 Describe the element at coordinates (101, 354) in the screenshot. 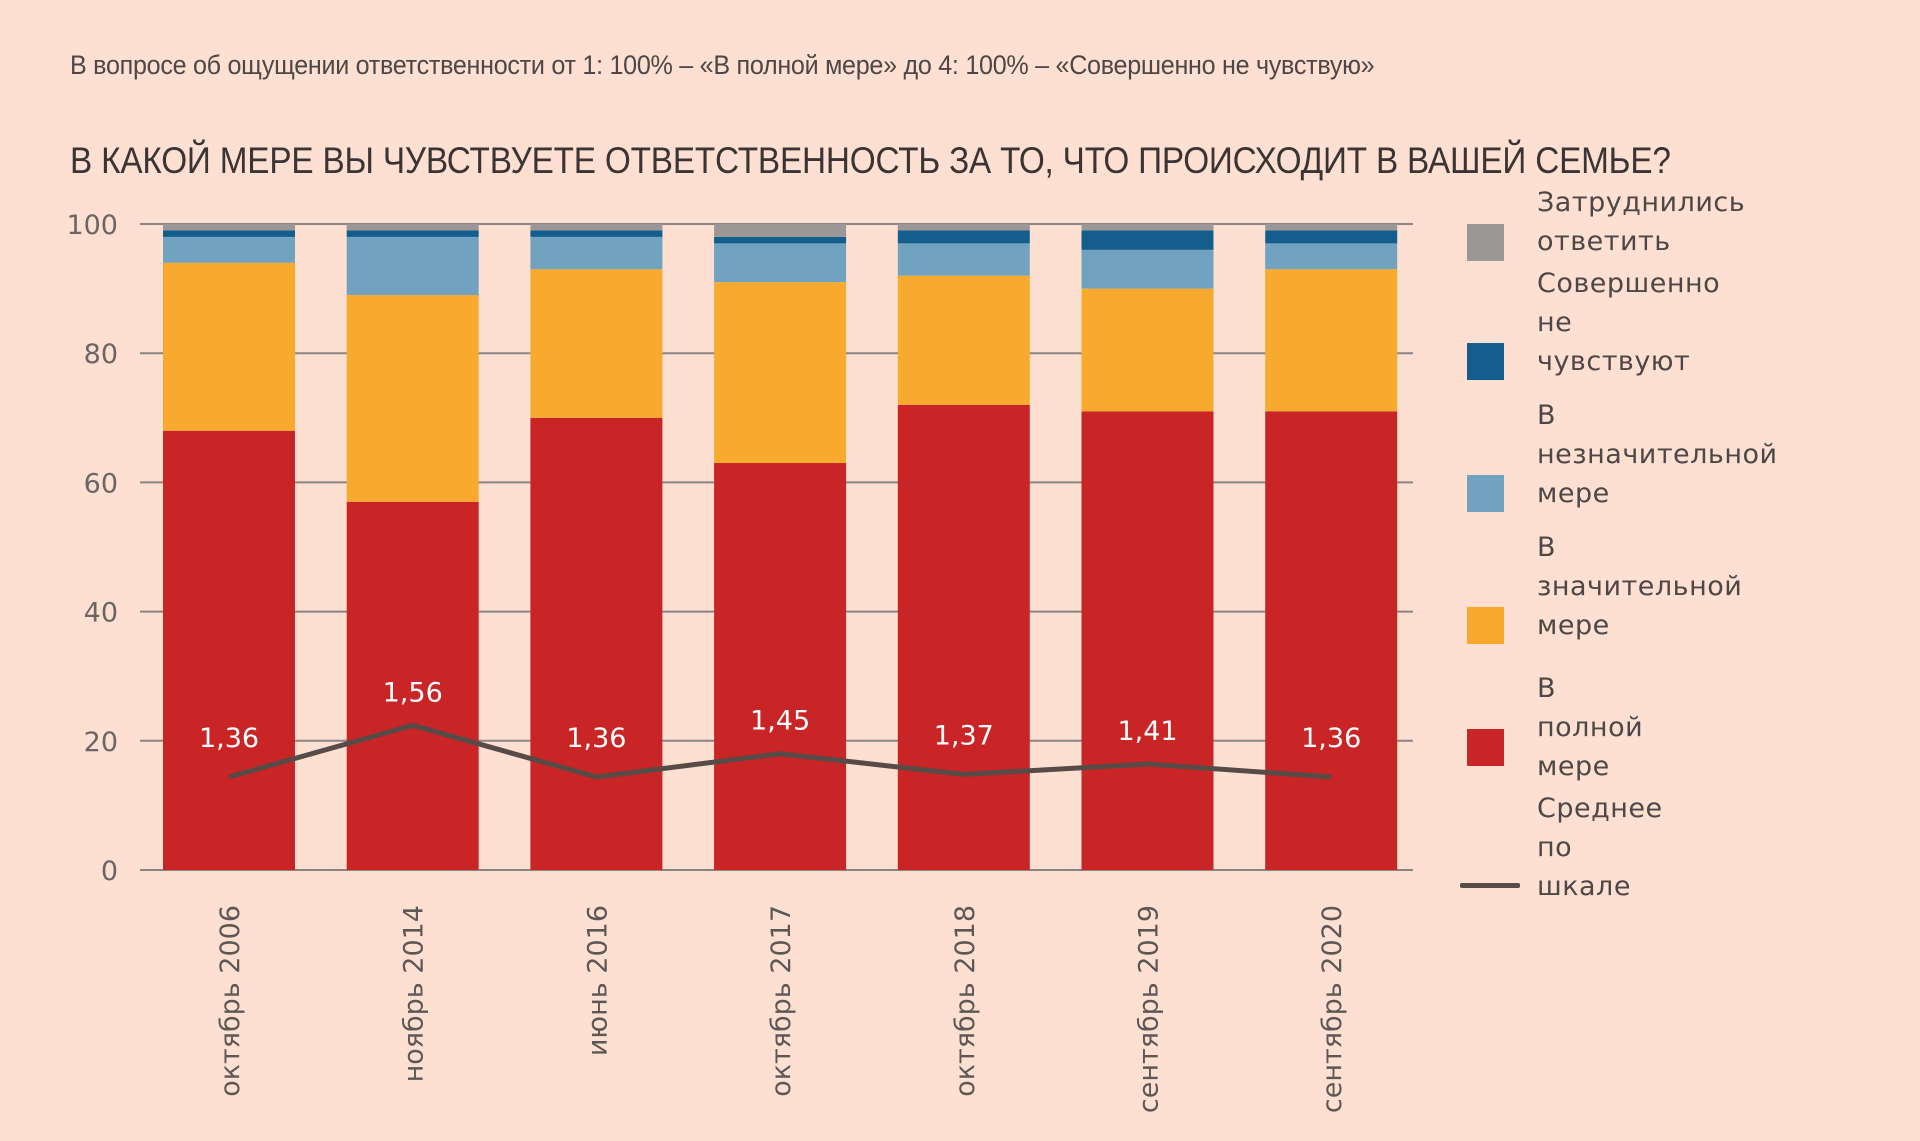

I see `y-tick-label: 80` at that location.